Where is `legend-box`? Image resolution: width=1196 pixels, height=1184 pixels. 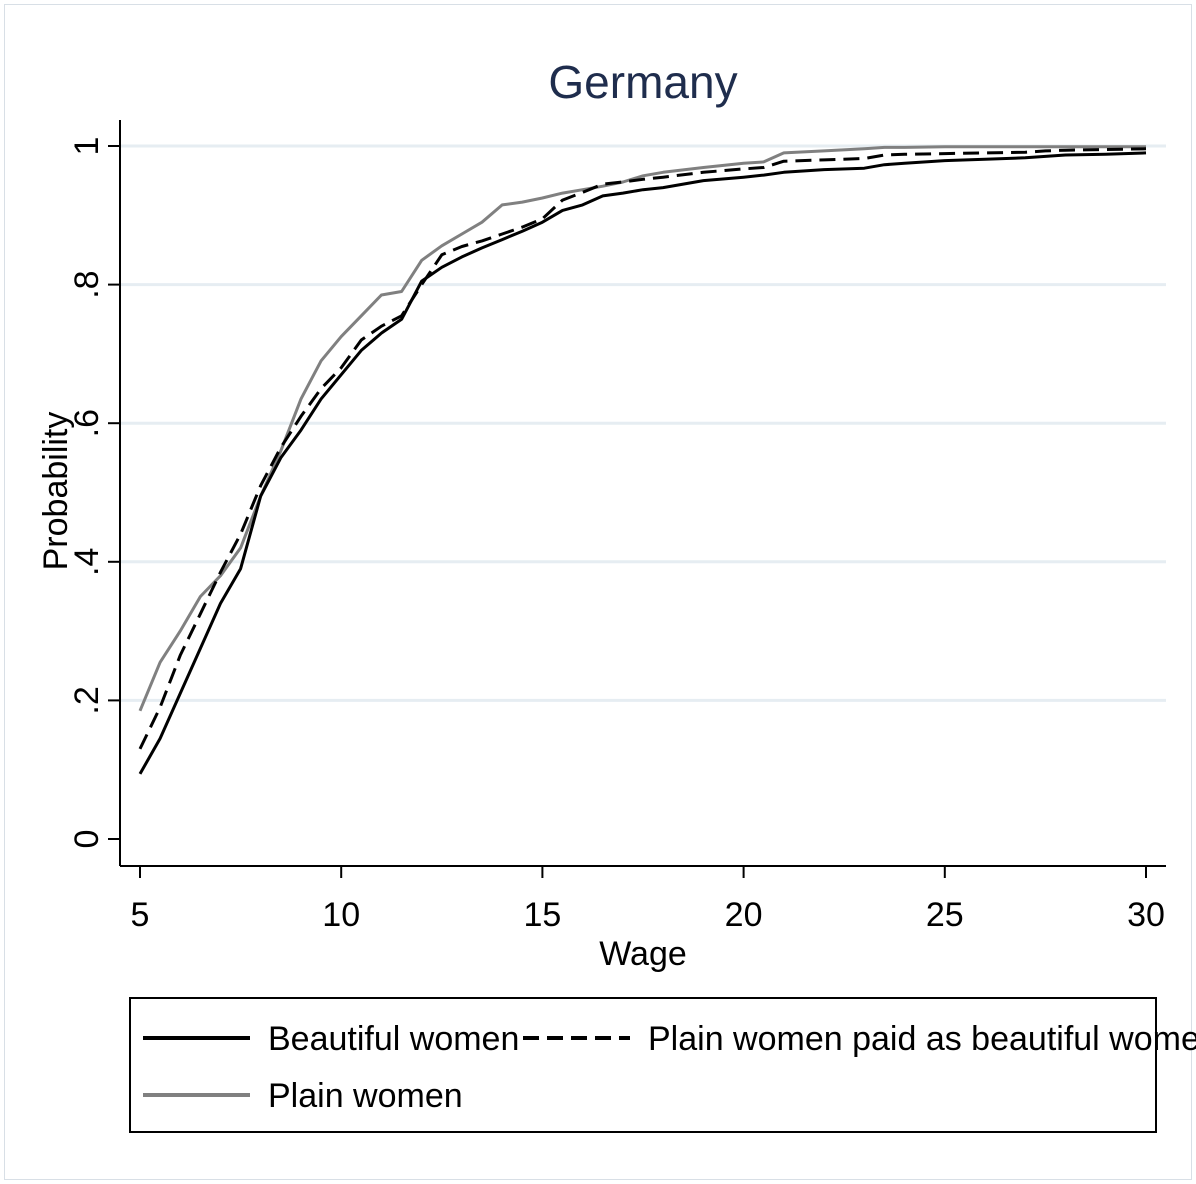 legend-box is located at coordinates (643, 1065).